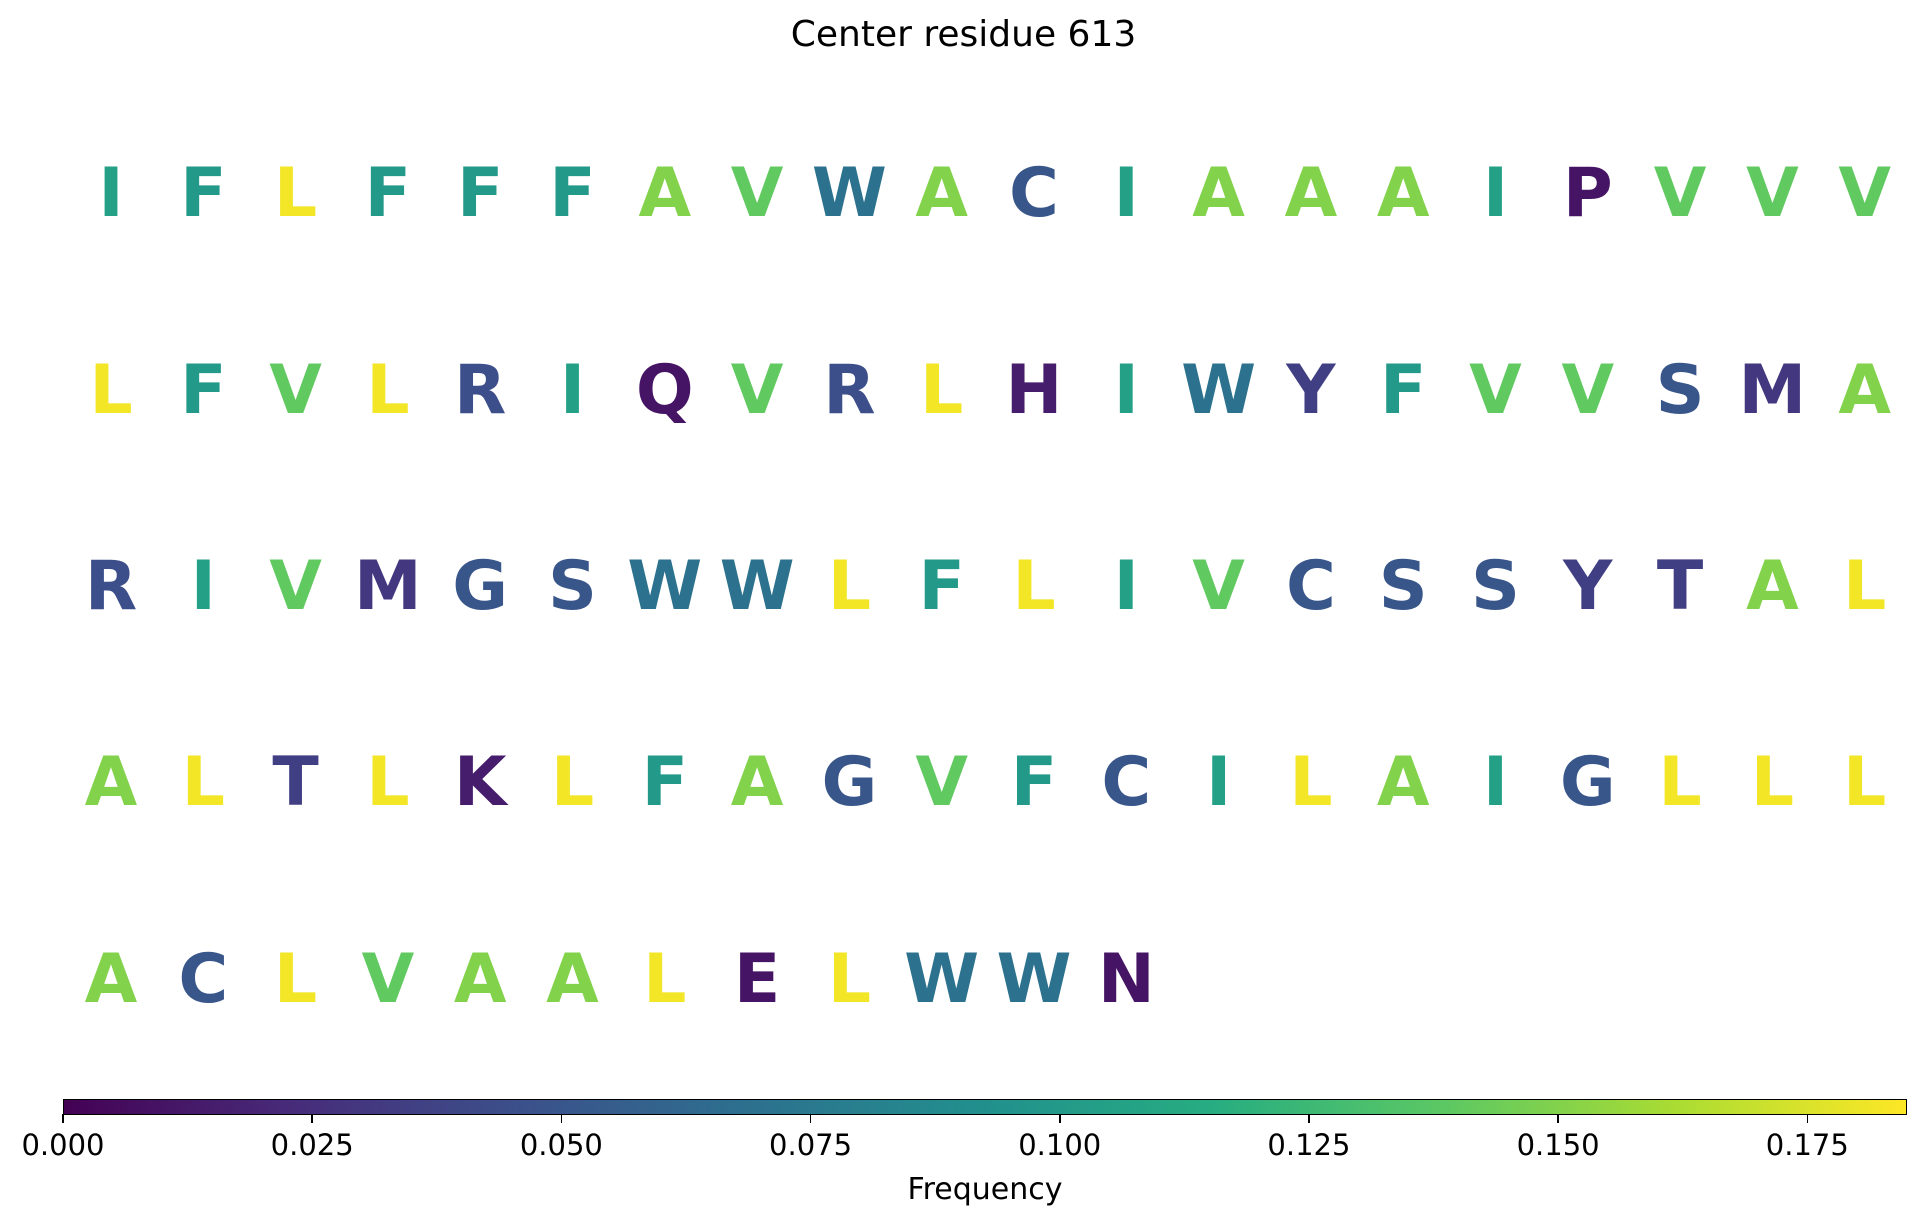 This screenshot has height=1227, width=1927. Describe the element at coordinates (1309, 1145) in the screenshot. I see `colorbar-tick-label: 0.125` at that location.